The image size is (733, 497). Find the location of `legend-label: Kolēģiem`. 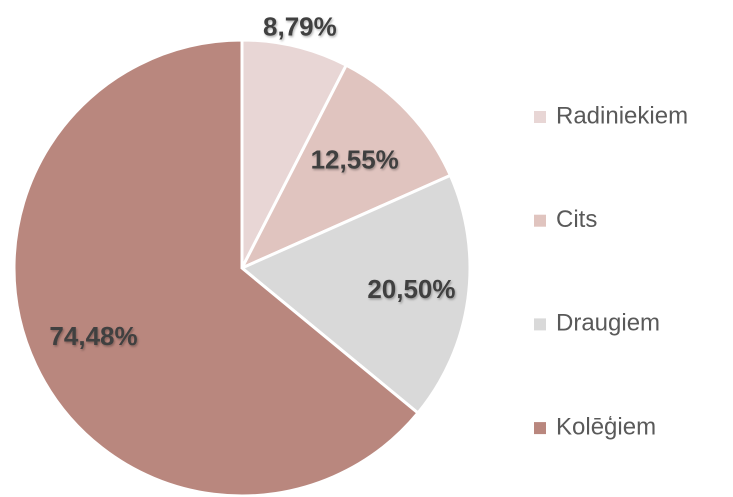

legend-label: Kolēģiem is located at coordinates (606, 426).